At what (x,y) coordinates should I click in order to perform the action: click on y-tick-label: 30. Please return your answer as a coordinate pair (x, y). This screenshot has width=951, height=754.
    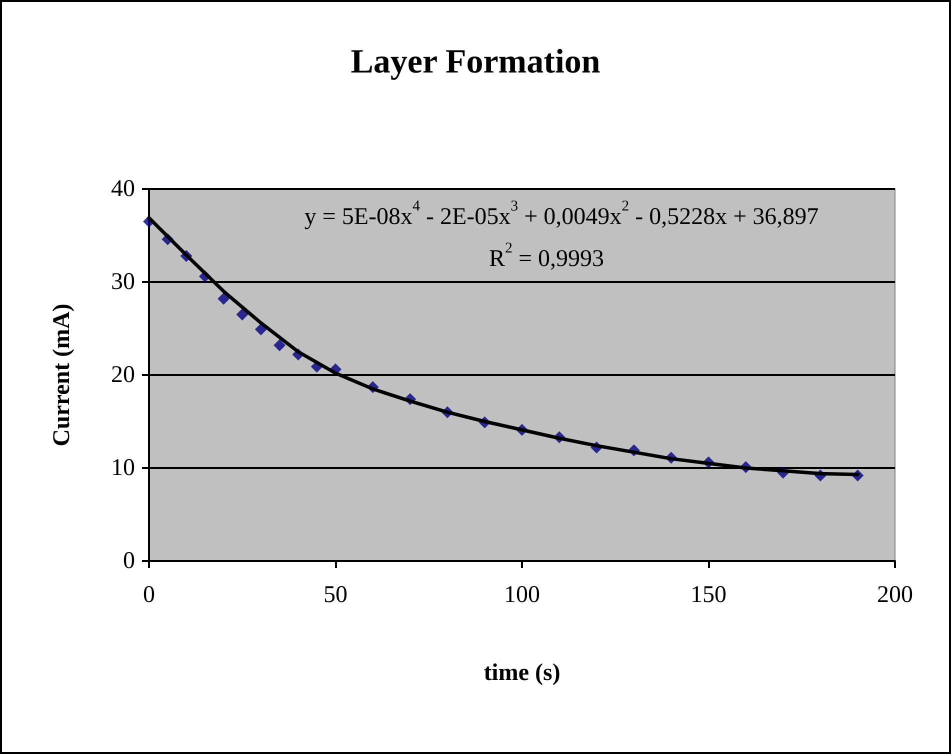
    Looking at the image, I should click on (123, 282).